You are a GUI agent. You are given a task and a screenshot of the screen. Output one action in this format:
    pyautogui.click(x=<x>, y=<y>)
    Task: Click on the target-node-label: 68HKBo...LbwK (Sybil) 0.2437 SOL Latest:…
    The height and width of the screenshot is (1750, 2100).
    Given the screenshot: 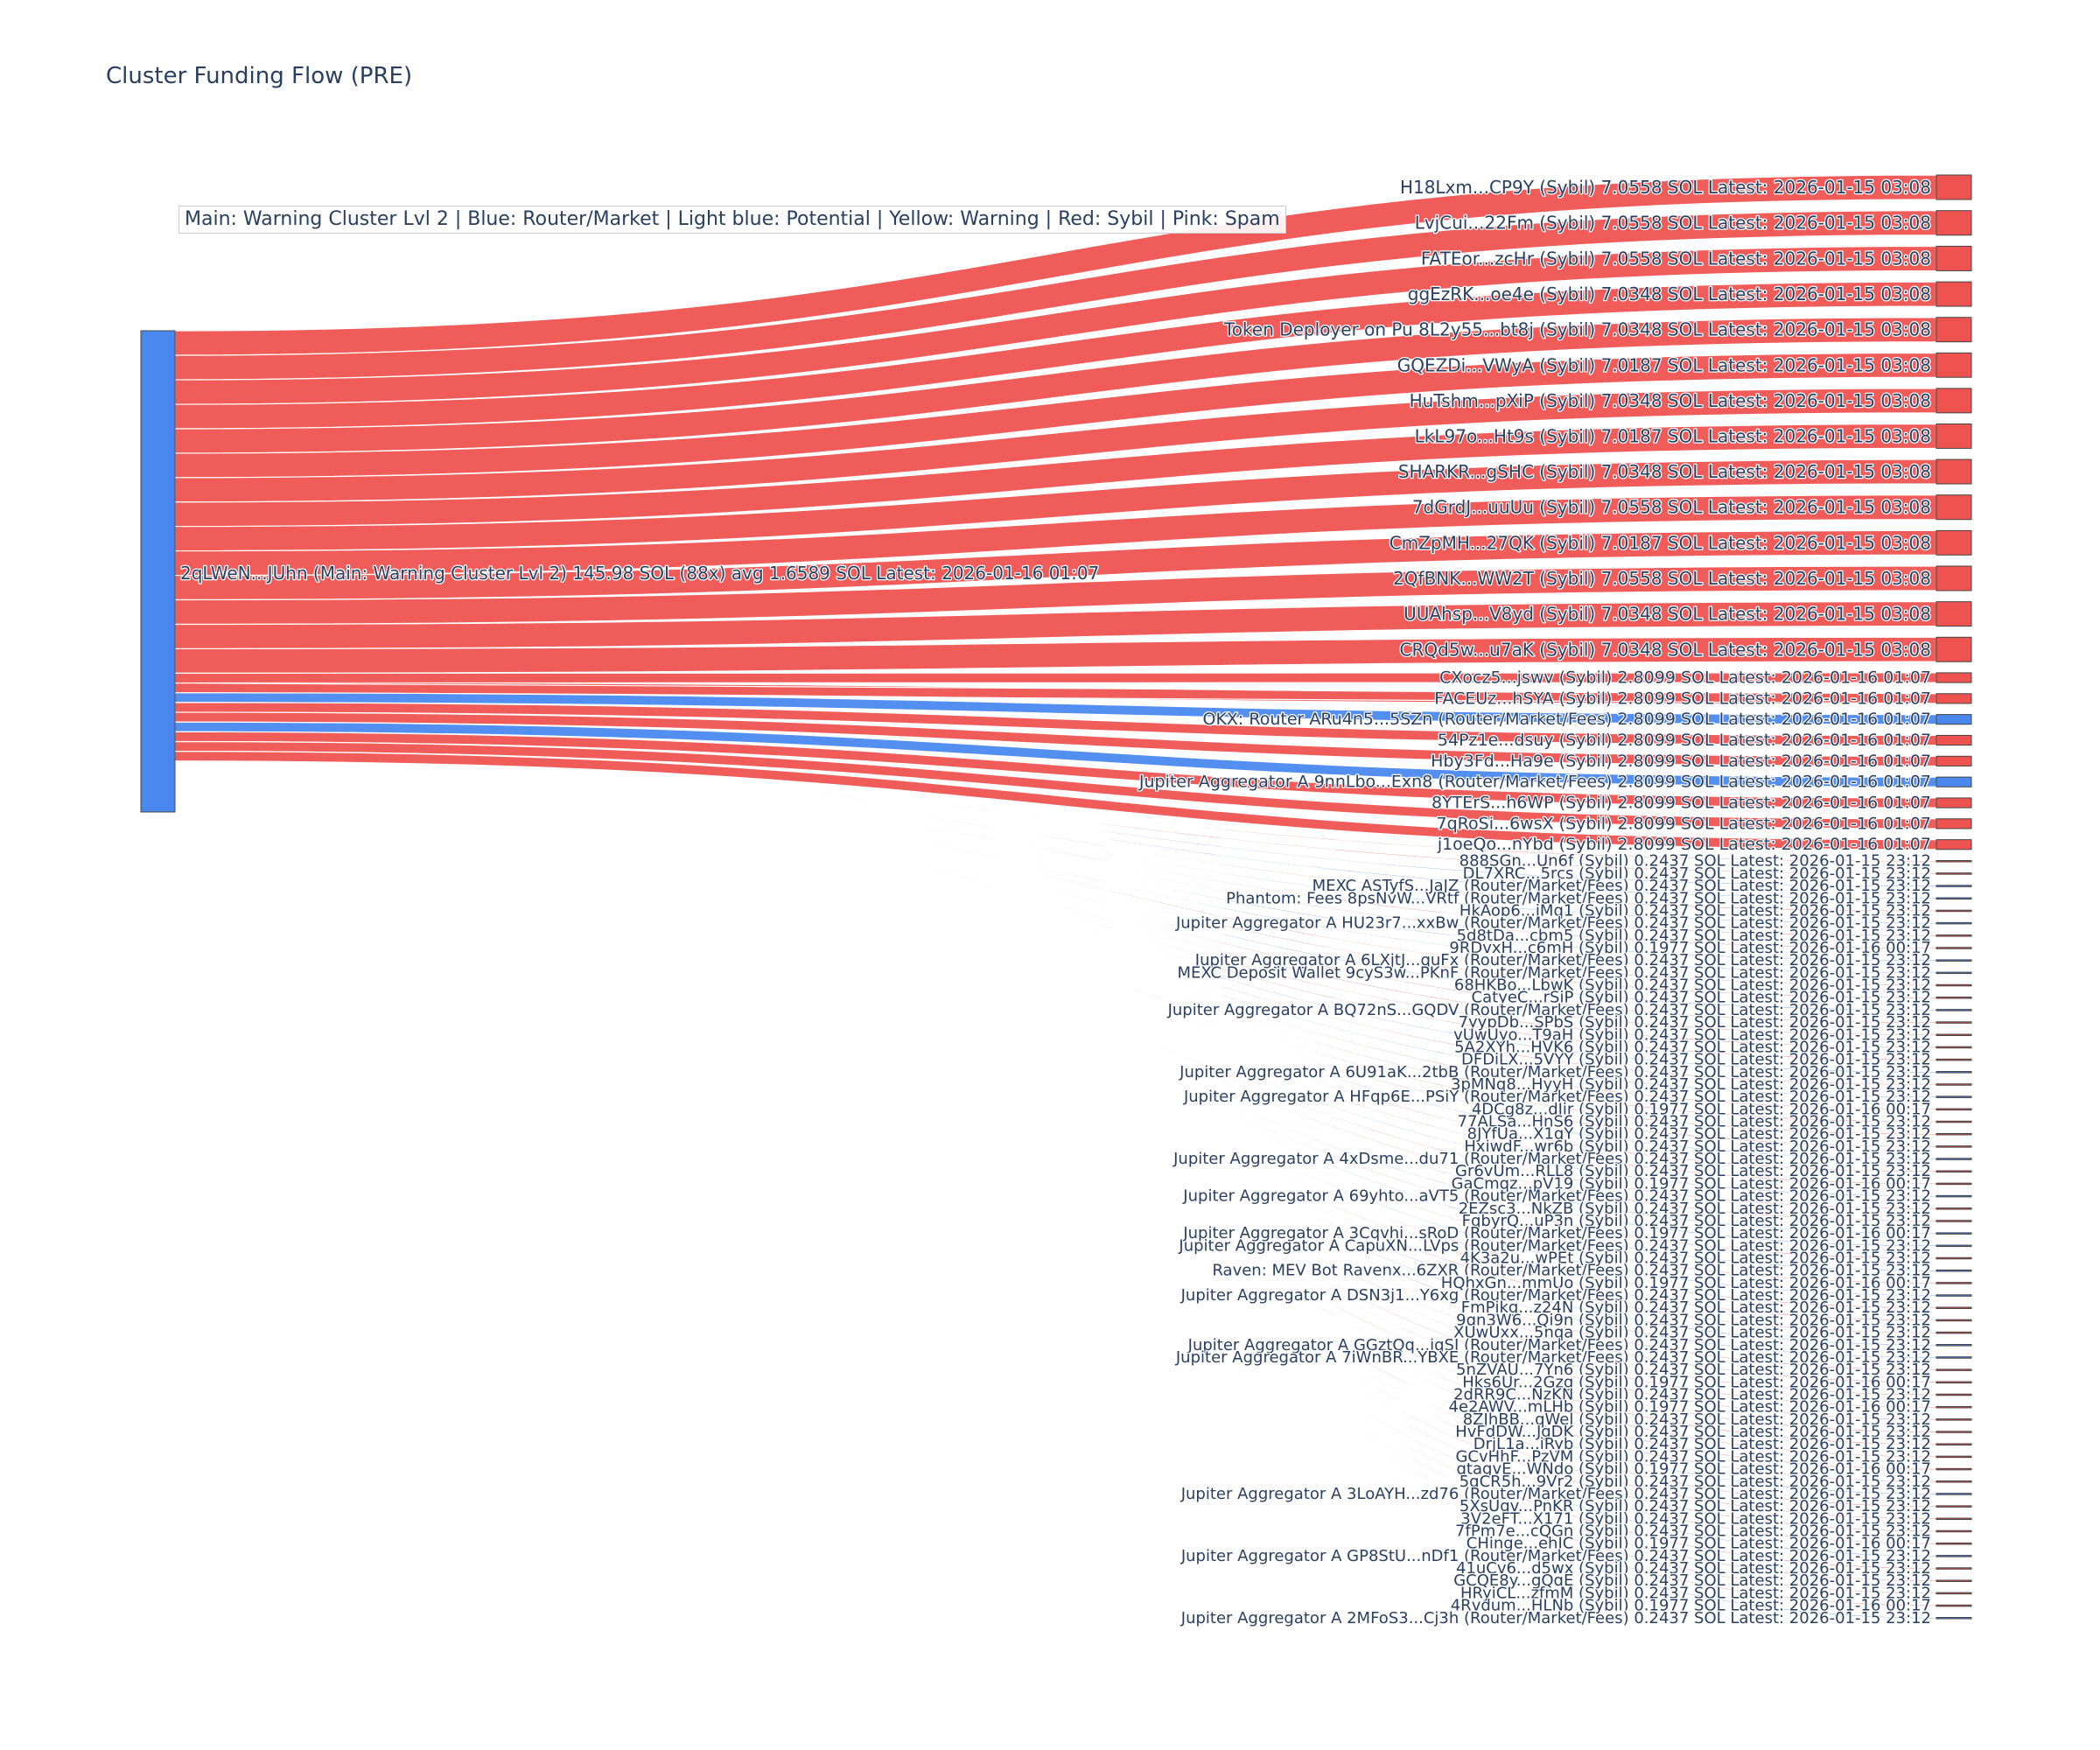 What is the action you would take?
    pyautogui.click(x=1692, y=985)
    